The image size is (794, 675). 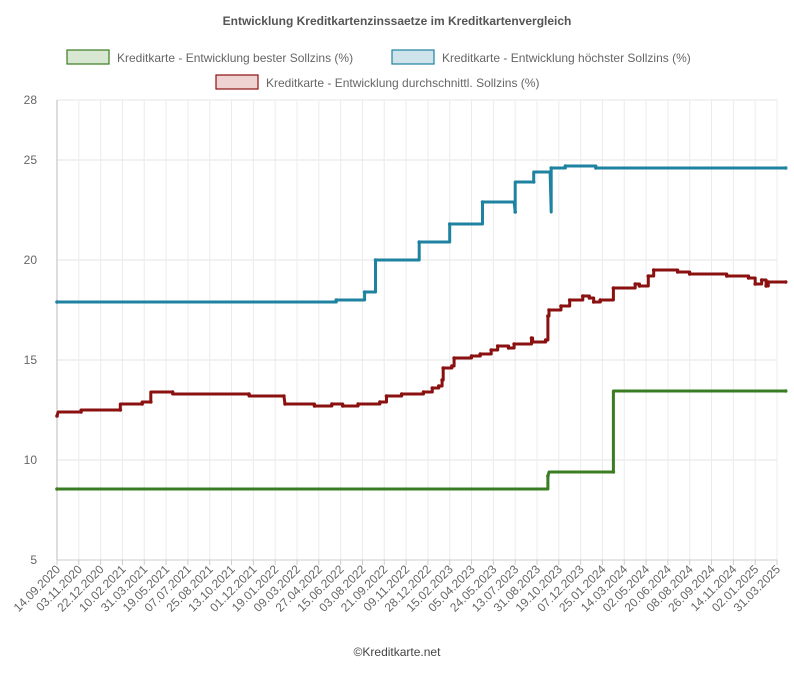 What do you see at coordinates (31, 260) in the screenshot?
I see `y-tick-label: 20` at bounding box center [31, 260].